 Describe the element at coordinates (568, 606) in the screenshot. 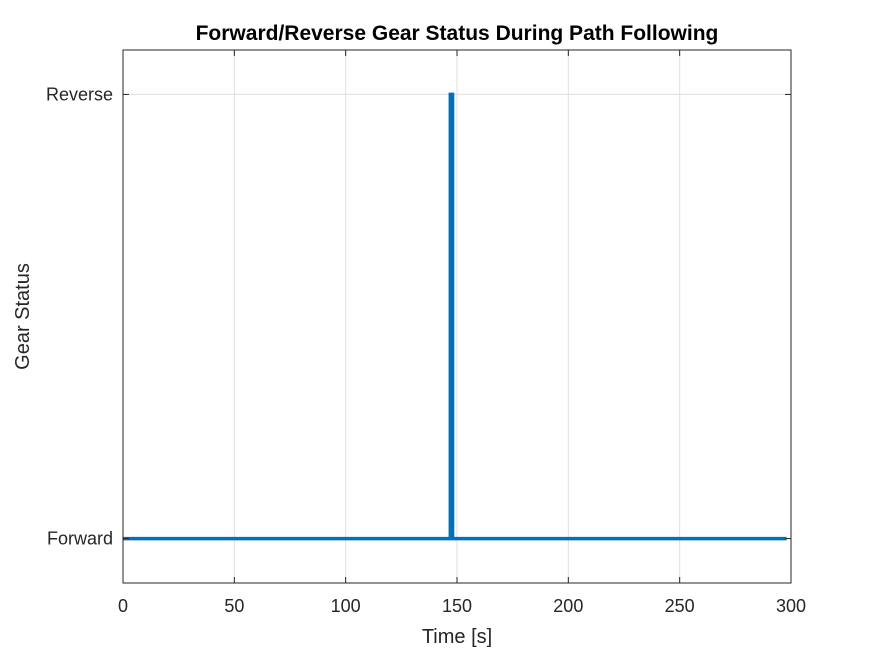

I see `x-tick-label: 200` at that location.